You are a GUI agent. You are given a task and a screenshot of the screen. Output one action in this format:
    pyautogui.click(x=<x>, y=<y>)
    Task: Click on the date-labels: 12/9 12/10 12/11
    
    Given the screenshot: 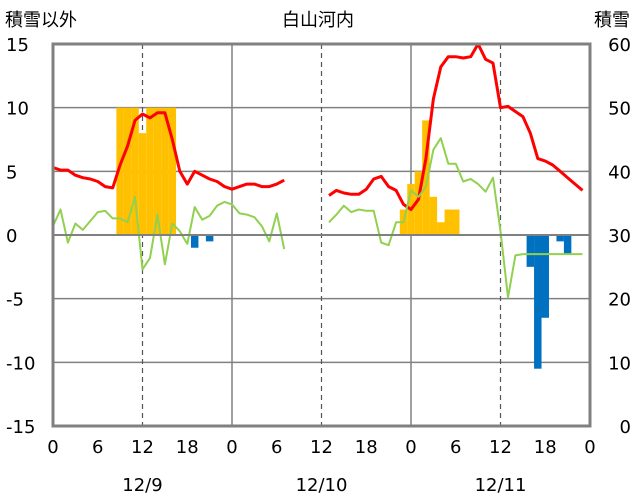 What is the action you would take?
    pyautogui.click(x=324, y=485)
    